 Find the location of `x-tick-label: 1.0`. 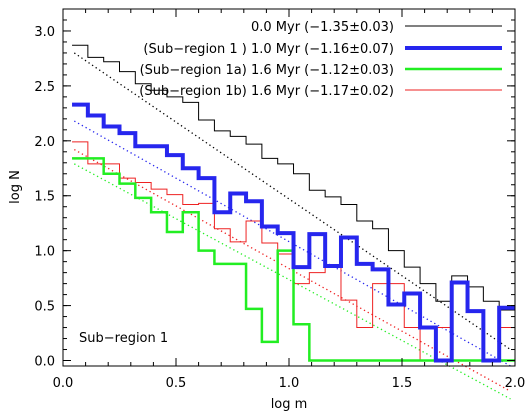

x-tick-label: 1.0 is located at coordinates (289, 383).